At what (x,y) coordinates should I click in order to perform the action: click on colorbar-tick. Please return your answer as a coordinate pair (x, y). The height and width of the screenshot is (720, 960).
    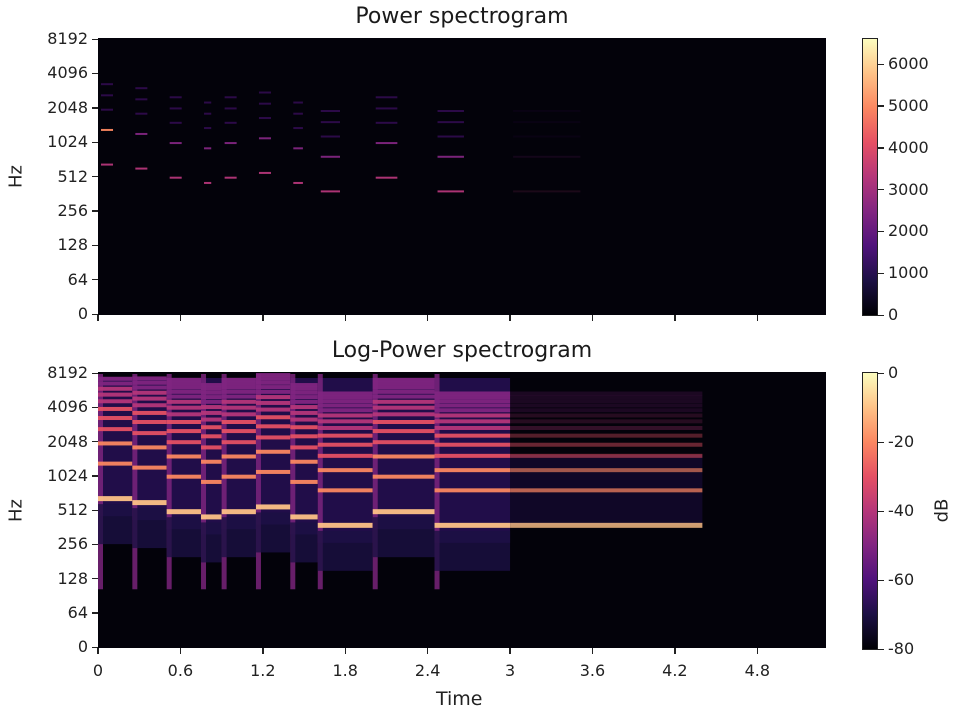
    Looking at the image, I should click on (881, 64).